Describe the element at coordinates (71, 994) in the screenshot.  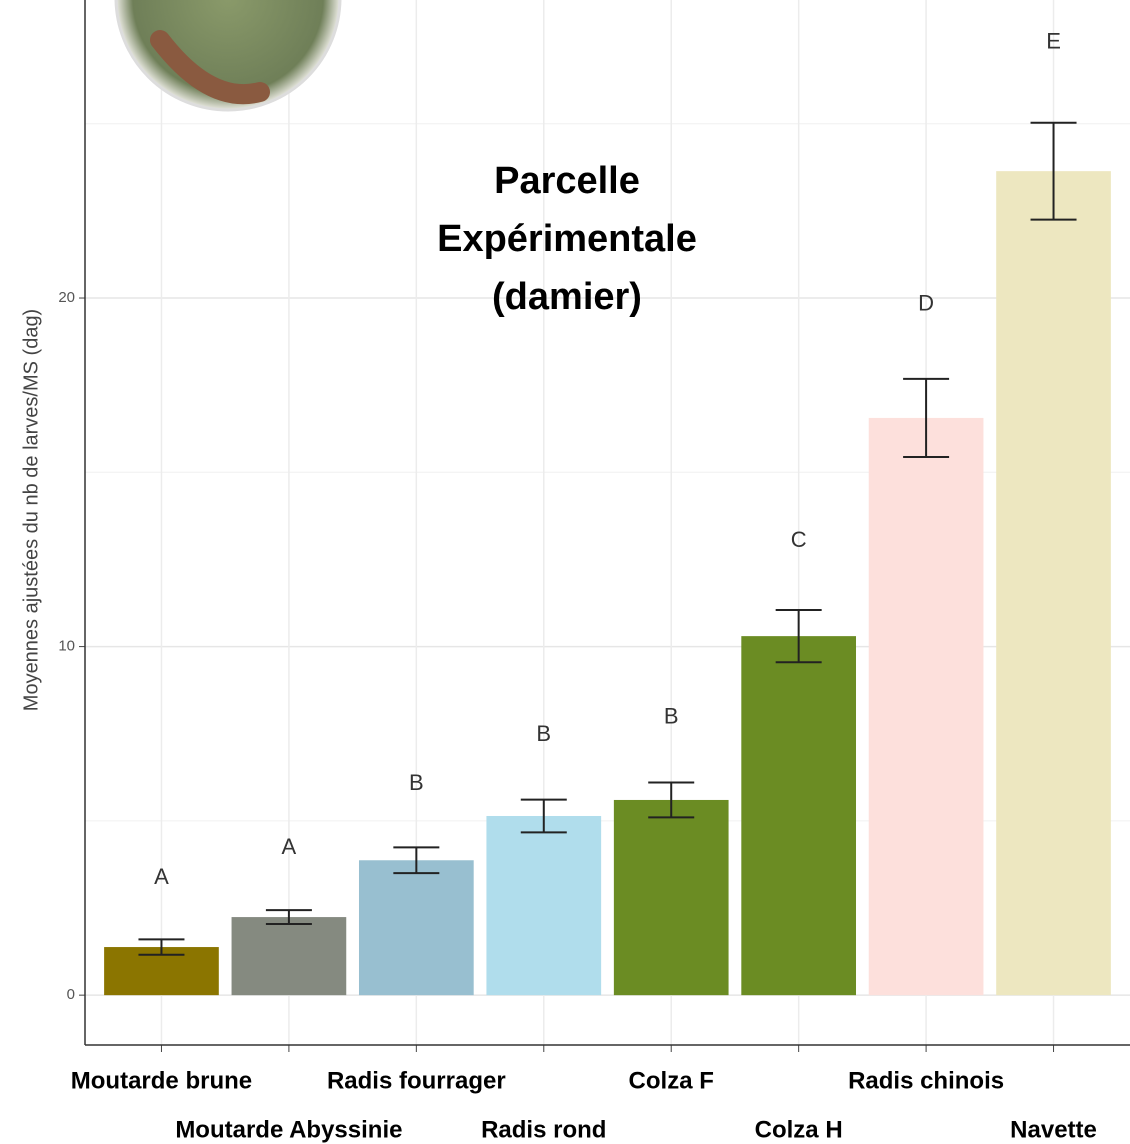
I see `y-tick-label: 0` at that location.